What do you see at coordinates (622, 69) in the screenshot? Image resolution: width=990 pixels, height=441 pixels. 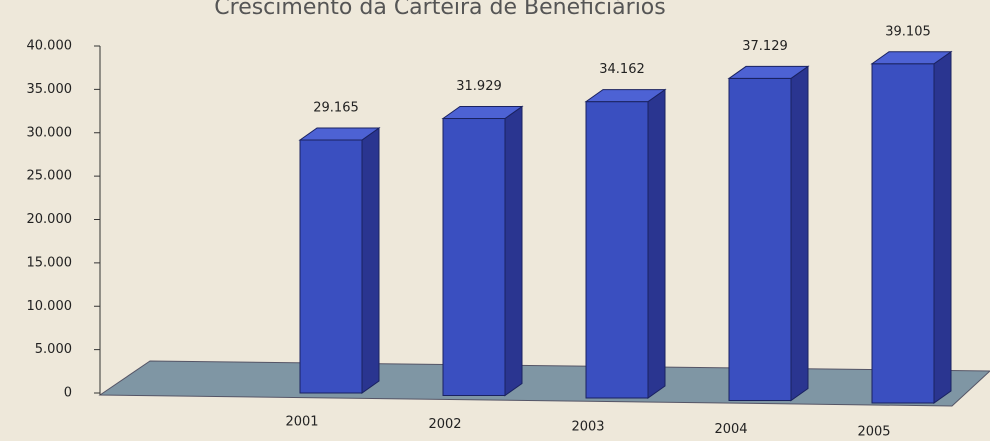 I see `data-label: 34.162` at bounding box center [622, 69].